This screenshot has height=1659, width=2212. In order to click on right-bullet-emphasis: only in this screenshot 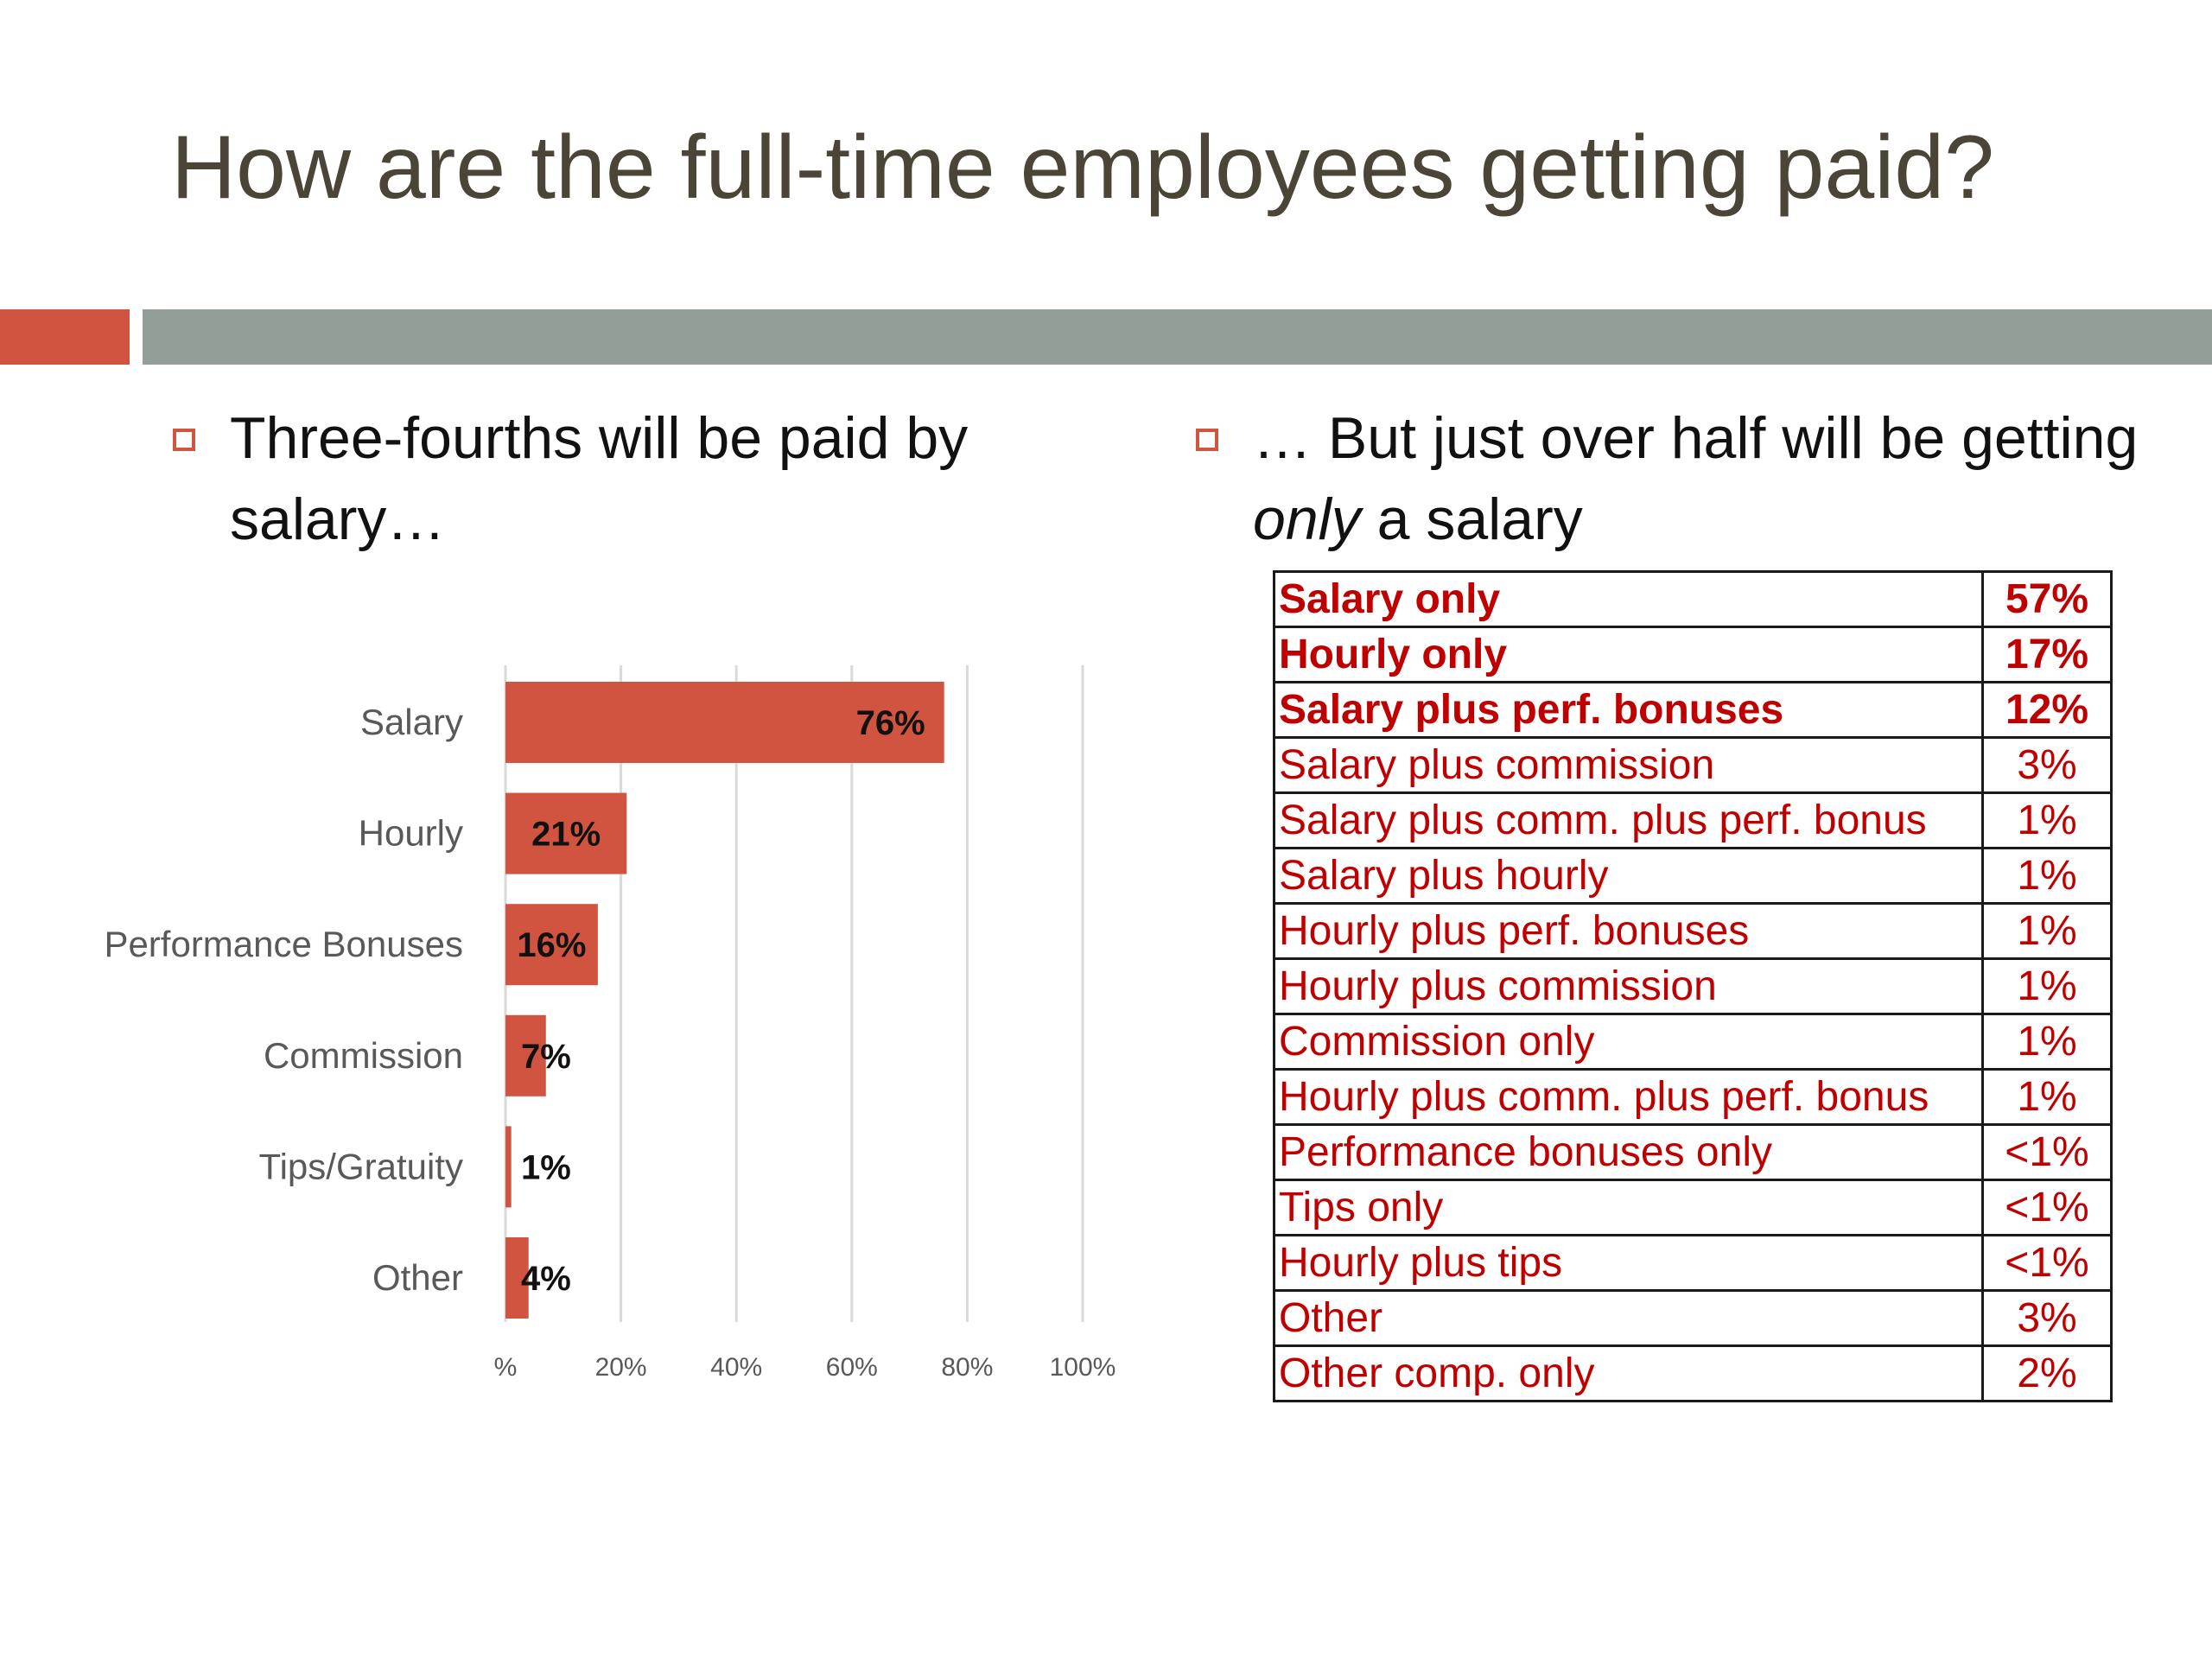, I will do `click(1307, 519)`.